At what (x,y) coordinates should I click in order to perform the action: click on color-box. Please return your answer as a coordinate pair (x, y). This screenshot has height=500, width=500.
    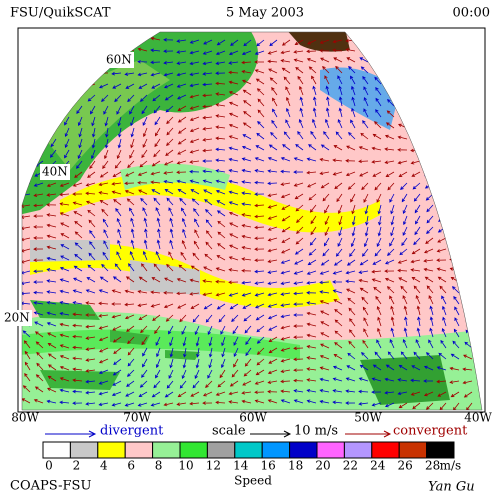
    Looking at the image, I should click on (111, 450).